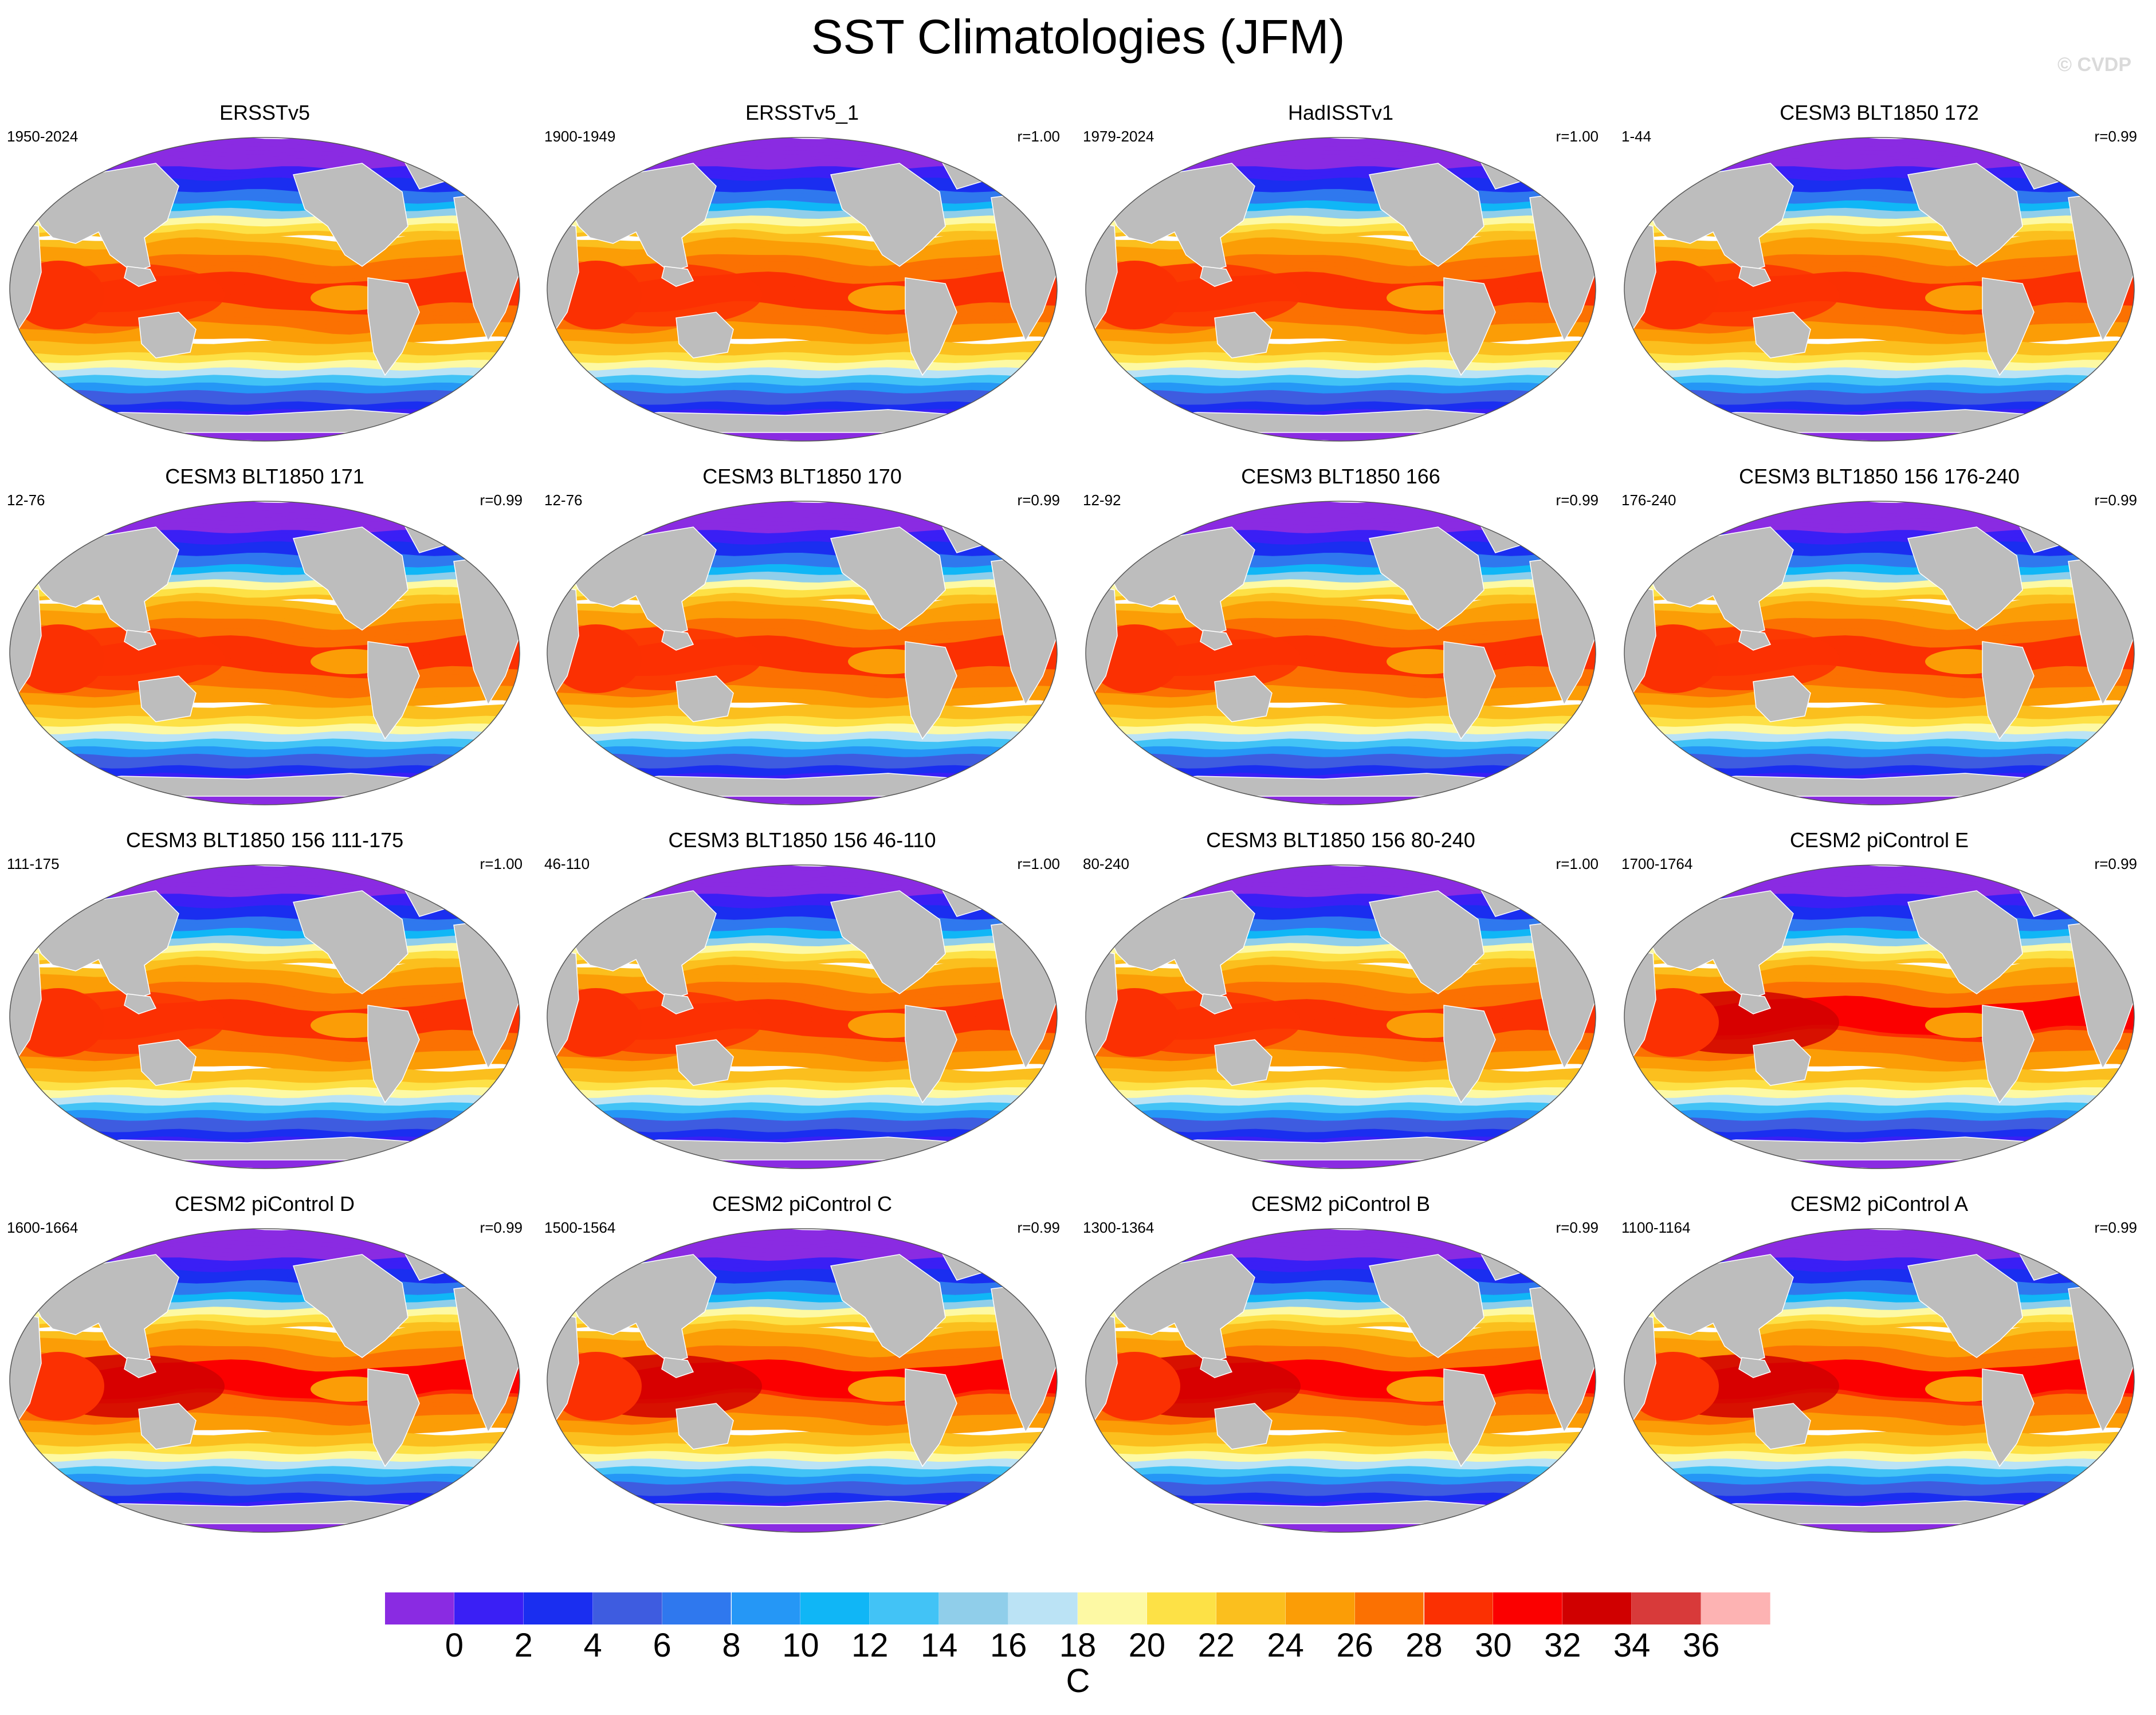 The width and height of the screenshot is (2156, 1715). Describe the element at coordinates (2094, 65) in the screenshot. I see `cvdp-watermark: © CVDP` at that location.